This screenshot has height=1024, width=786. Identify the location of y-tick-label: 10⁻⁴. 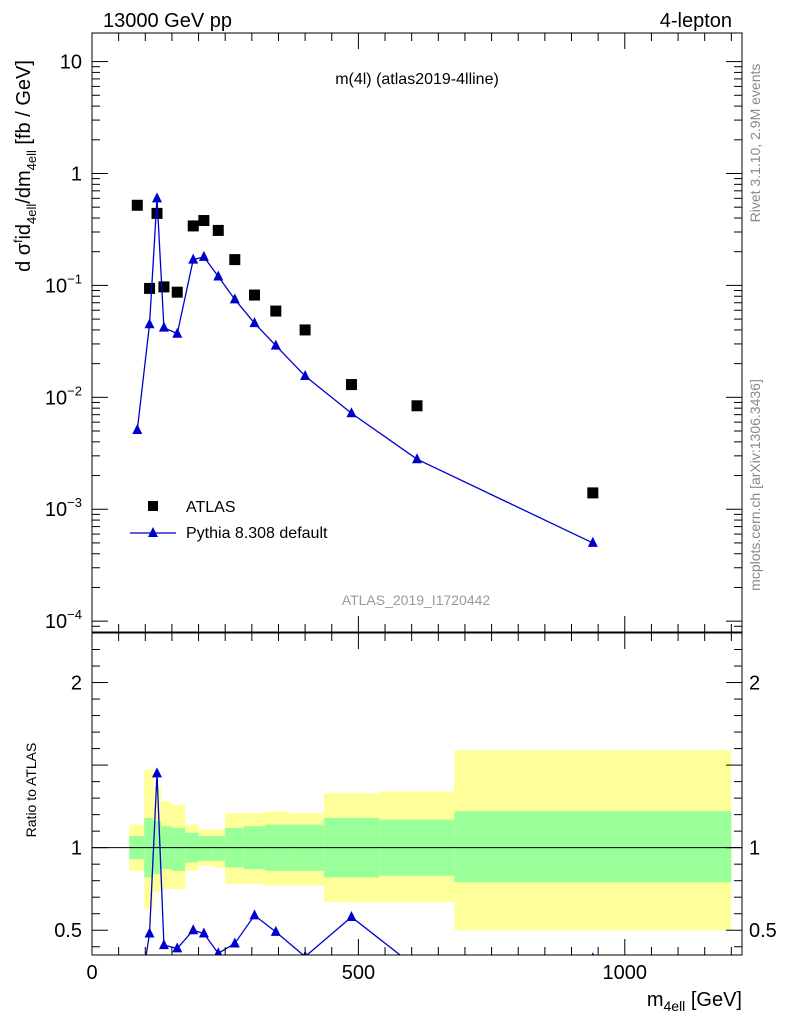
(63, 620).